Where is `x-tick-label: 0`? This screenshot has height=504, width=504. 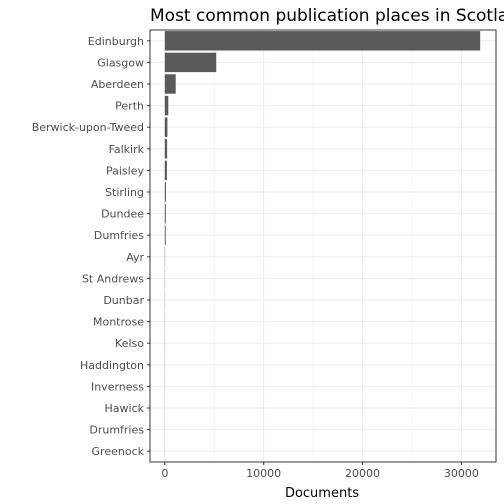
x-tick-label: 0 is located at coordinates (164, 473).